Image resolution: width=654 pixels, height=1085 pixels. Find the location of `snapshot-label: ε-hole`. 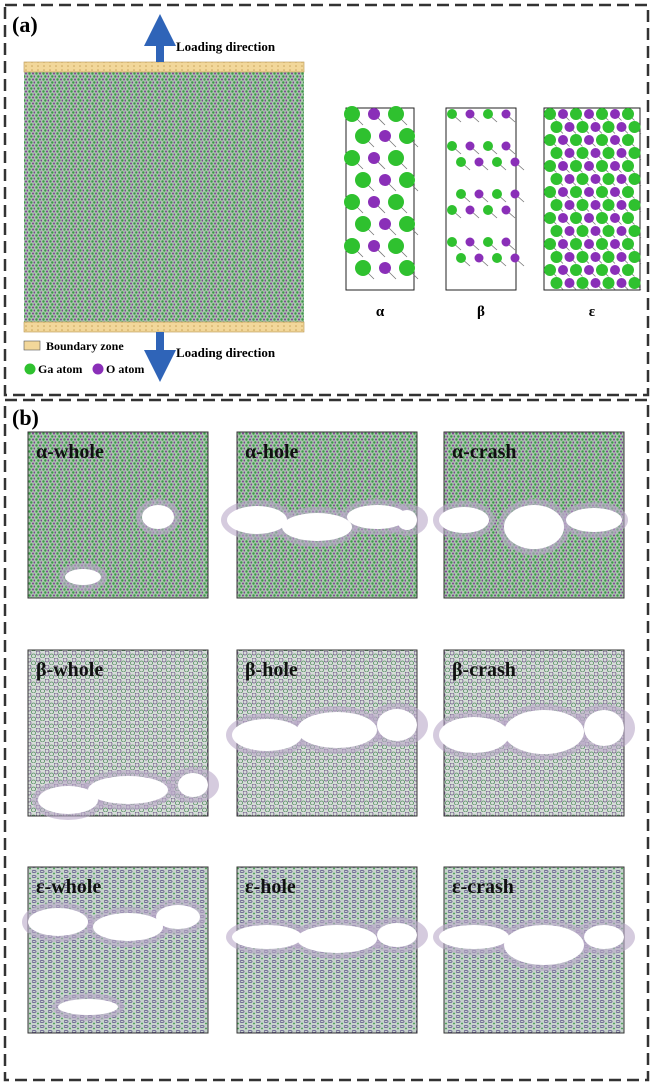

snapshot-label: ε-hole is located at coordinates (270, 887).